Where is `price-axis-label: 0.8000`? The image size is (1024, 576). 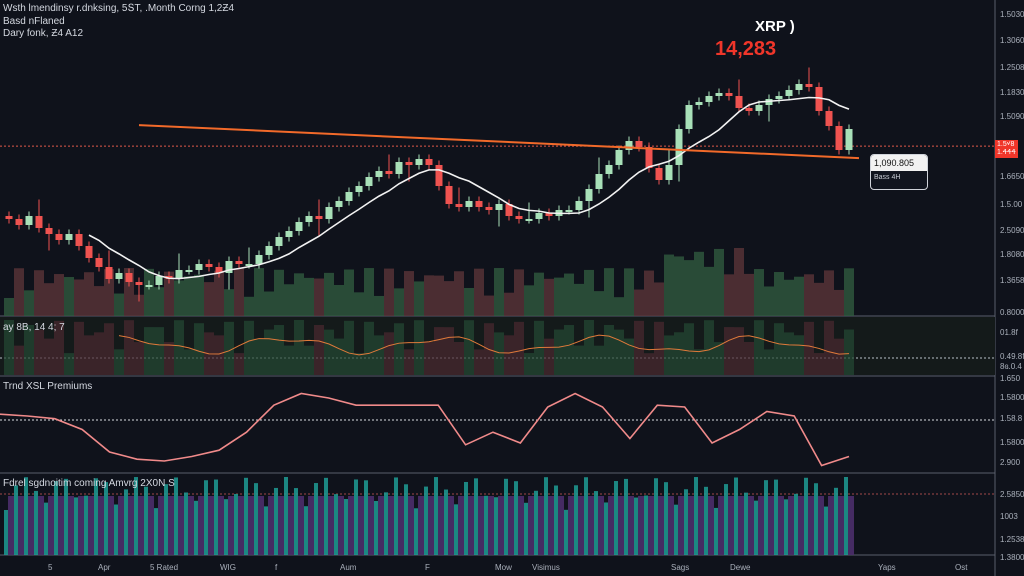
price-axis-label: 0.8000 is located at coordinates (1012, 312).